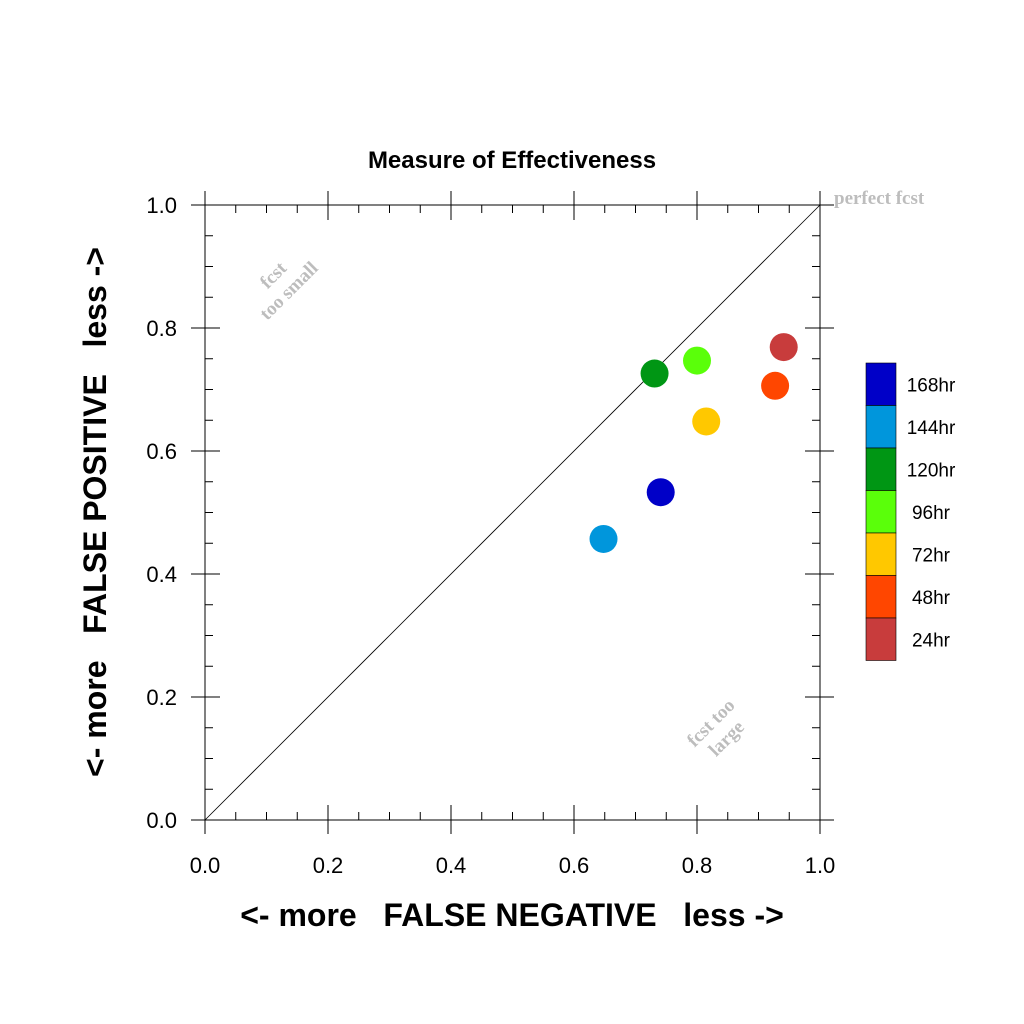 The image size is (1024, 1024). I want to click on legend-label-144hr: 144hr, so click(931, 428).